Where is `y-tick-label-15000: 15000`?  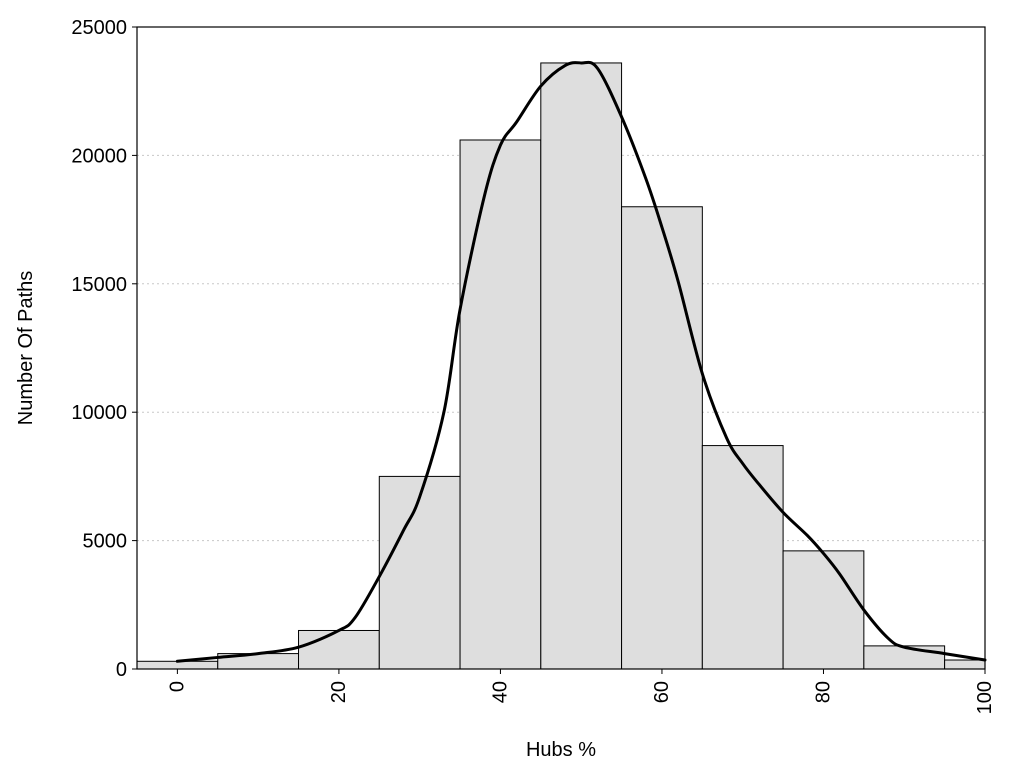 y-tick-label-15000: 15000 is located at coordinates (99, 285).